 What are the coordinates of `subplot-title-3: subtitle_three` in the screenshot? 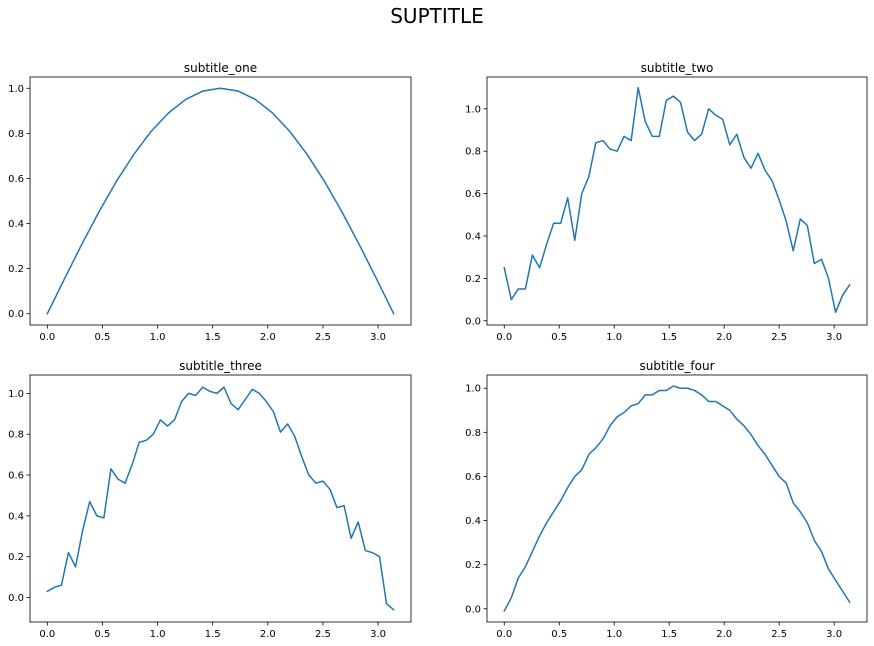 It's located at (220, 366).